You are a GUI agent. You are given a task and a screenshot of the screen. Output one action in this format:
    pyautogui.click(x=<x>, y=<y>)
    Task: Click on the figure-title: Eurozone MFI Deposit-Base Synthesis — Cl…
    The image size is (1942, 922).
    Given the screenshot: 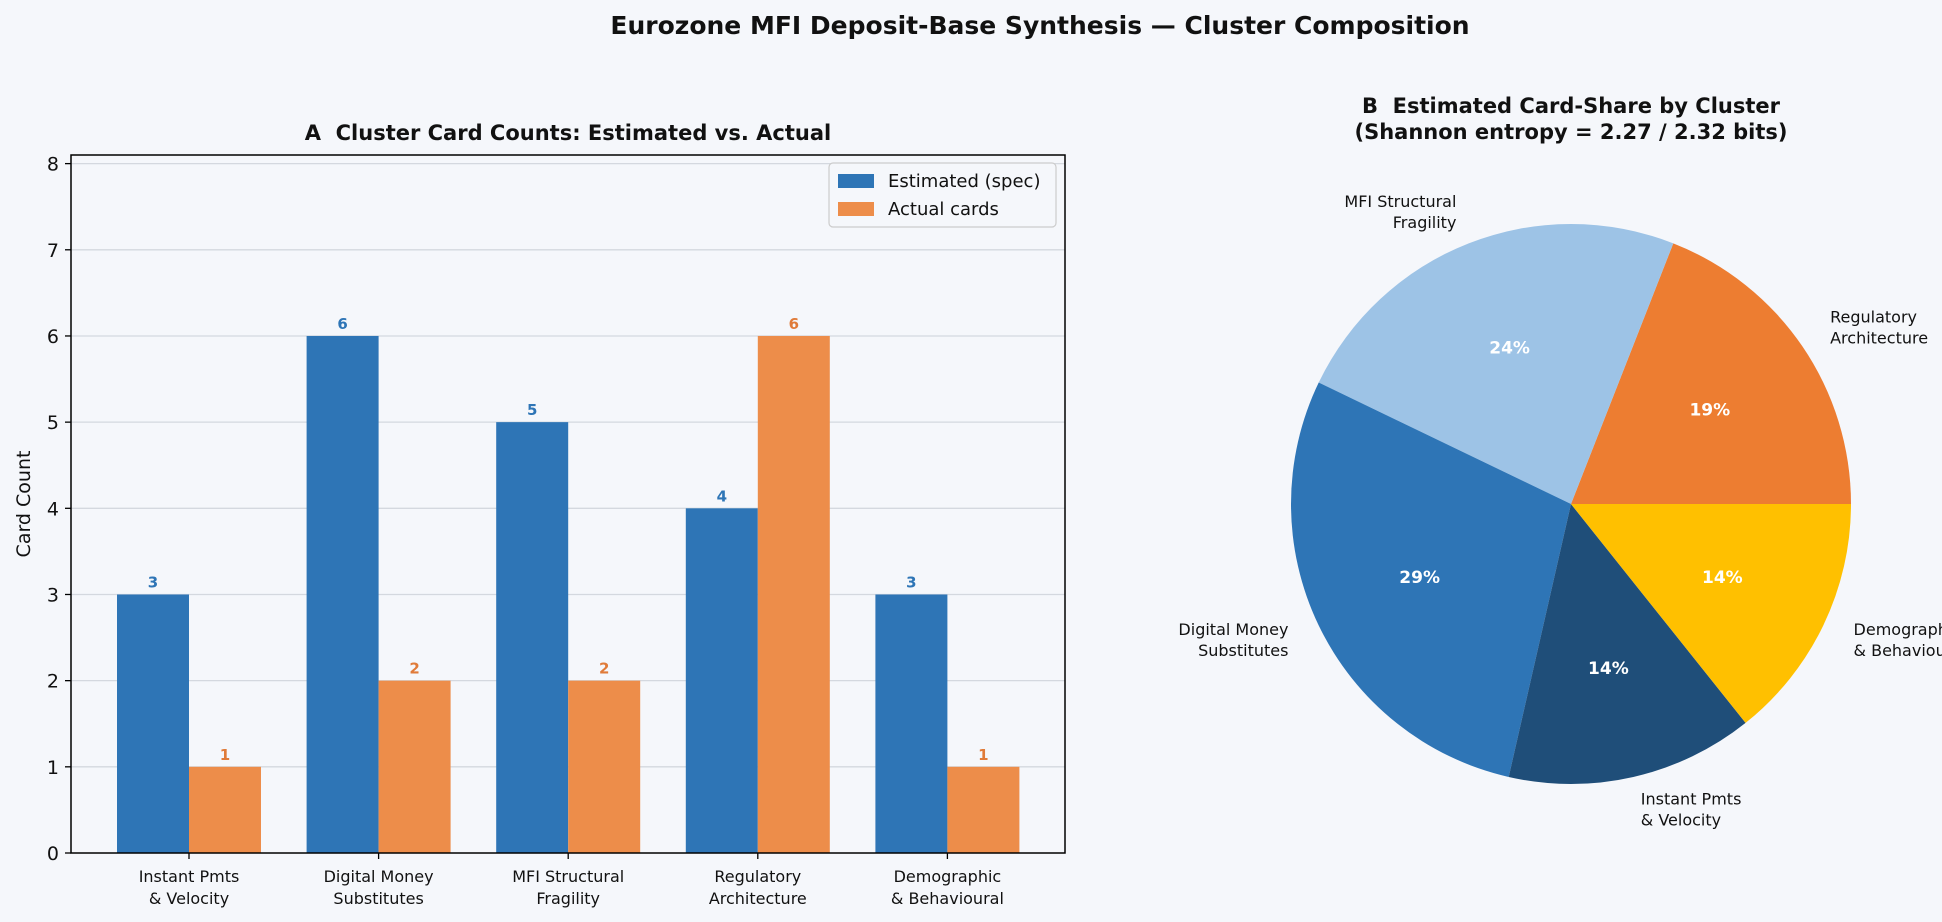 What is the action you would take?
    pyautogui.click(x=1039, y=25)
    